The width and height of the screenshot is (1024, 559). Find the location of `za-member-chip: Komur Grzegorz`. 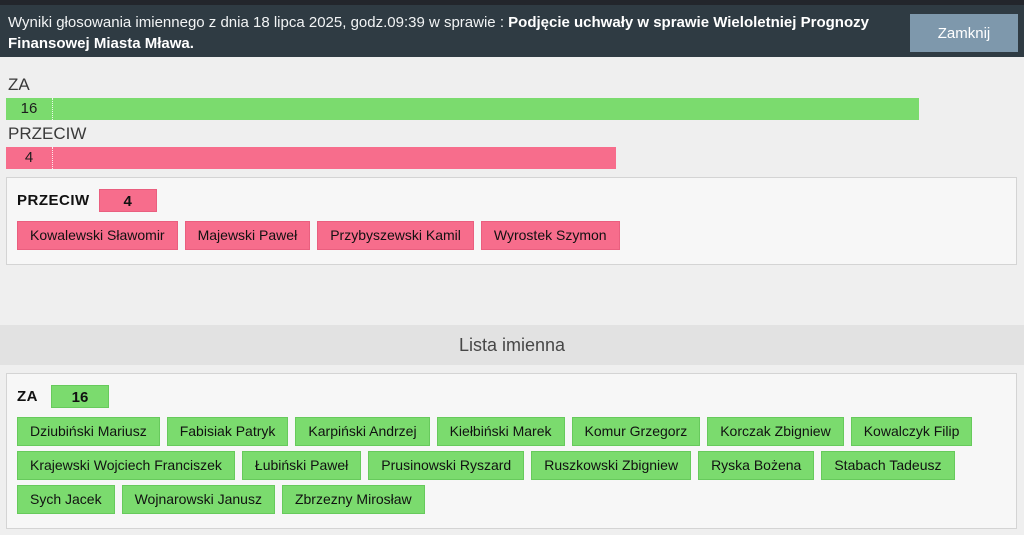

za-member-chip: Komur Grzegorz is located at coordinates (636, 431).